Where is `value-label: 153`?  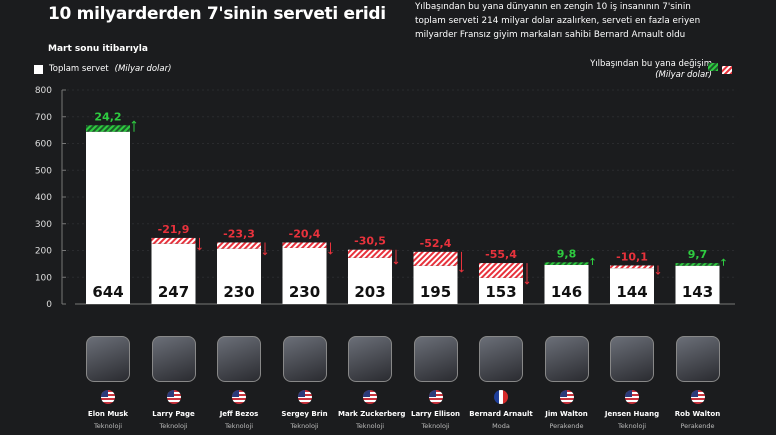 value-label: 153 is located at coordinates (500, 292).